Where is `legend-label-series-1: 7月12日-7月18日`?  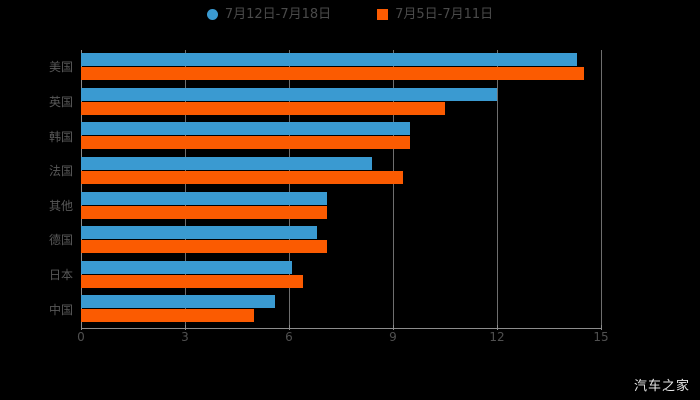 legend-label-series-1: 7月12日-7月18日 is located at coordinates (278, 14).